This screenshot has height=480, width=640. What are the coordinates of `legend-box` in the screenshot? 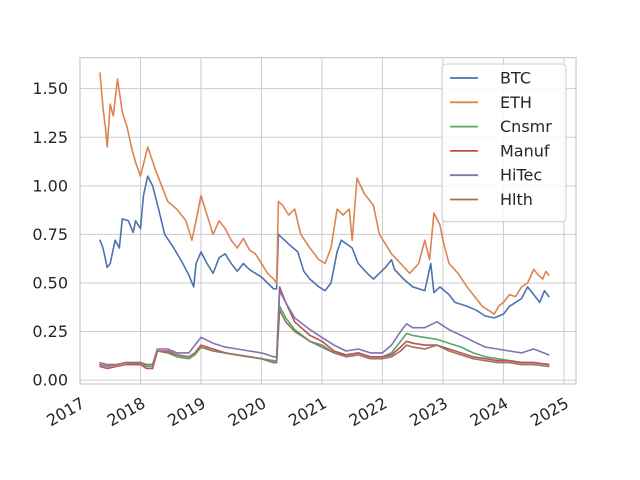 It's located at (504, 143).